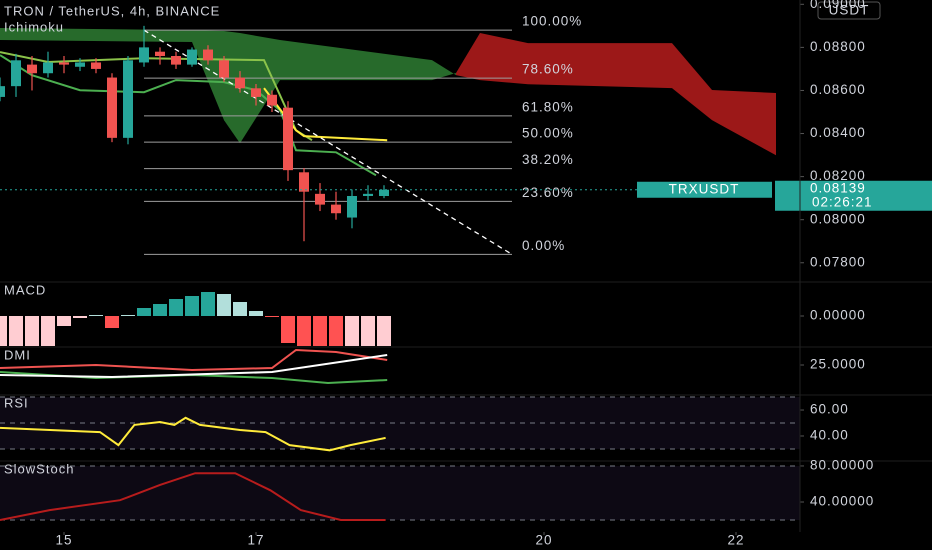  I want to click on y-tick-label: 80.00000, so click(842, 465).